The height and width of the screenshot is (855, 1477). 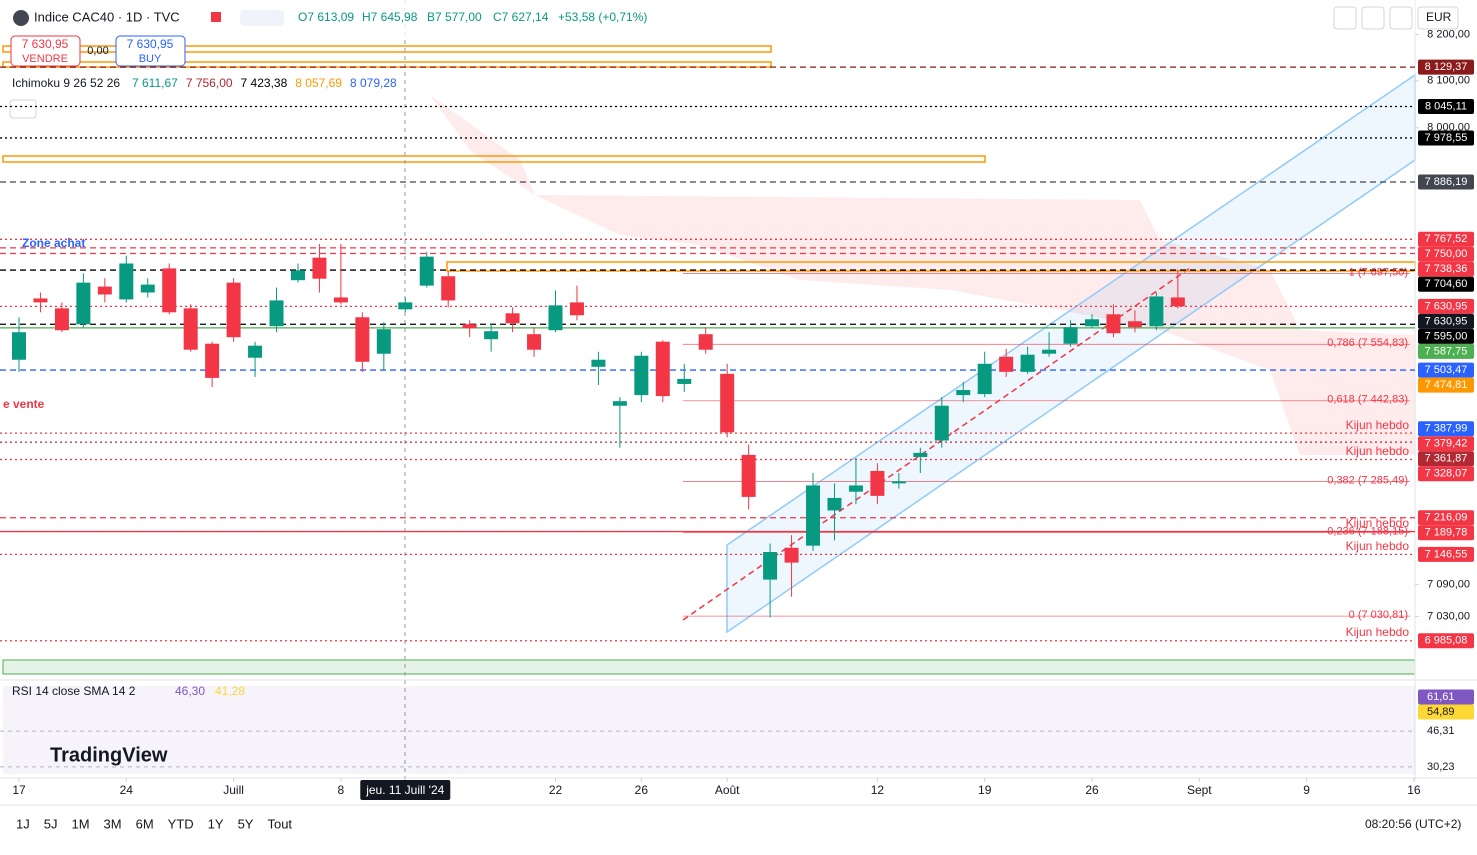 What do you see at coordinates (246, 823) in the screenshot?
I see `range-button: 5Y` at bounding box center [246, 823].